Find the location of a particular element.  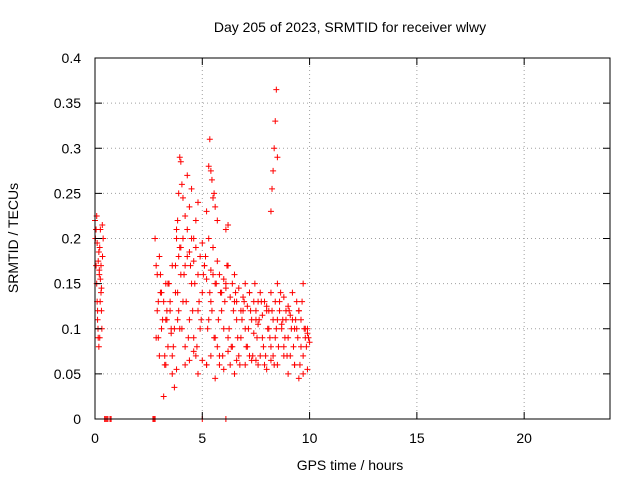

y-tick-label: 0.3 is located at coordinates (72, 148).